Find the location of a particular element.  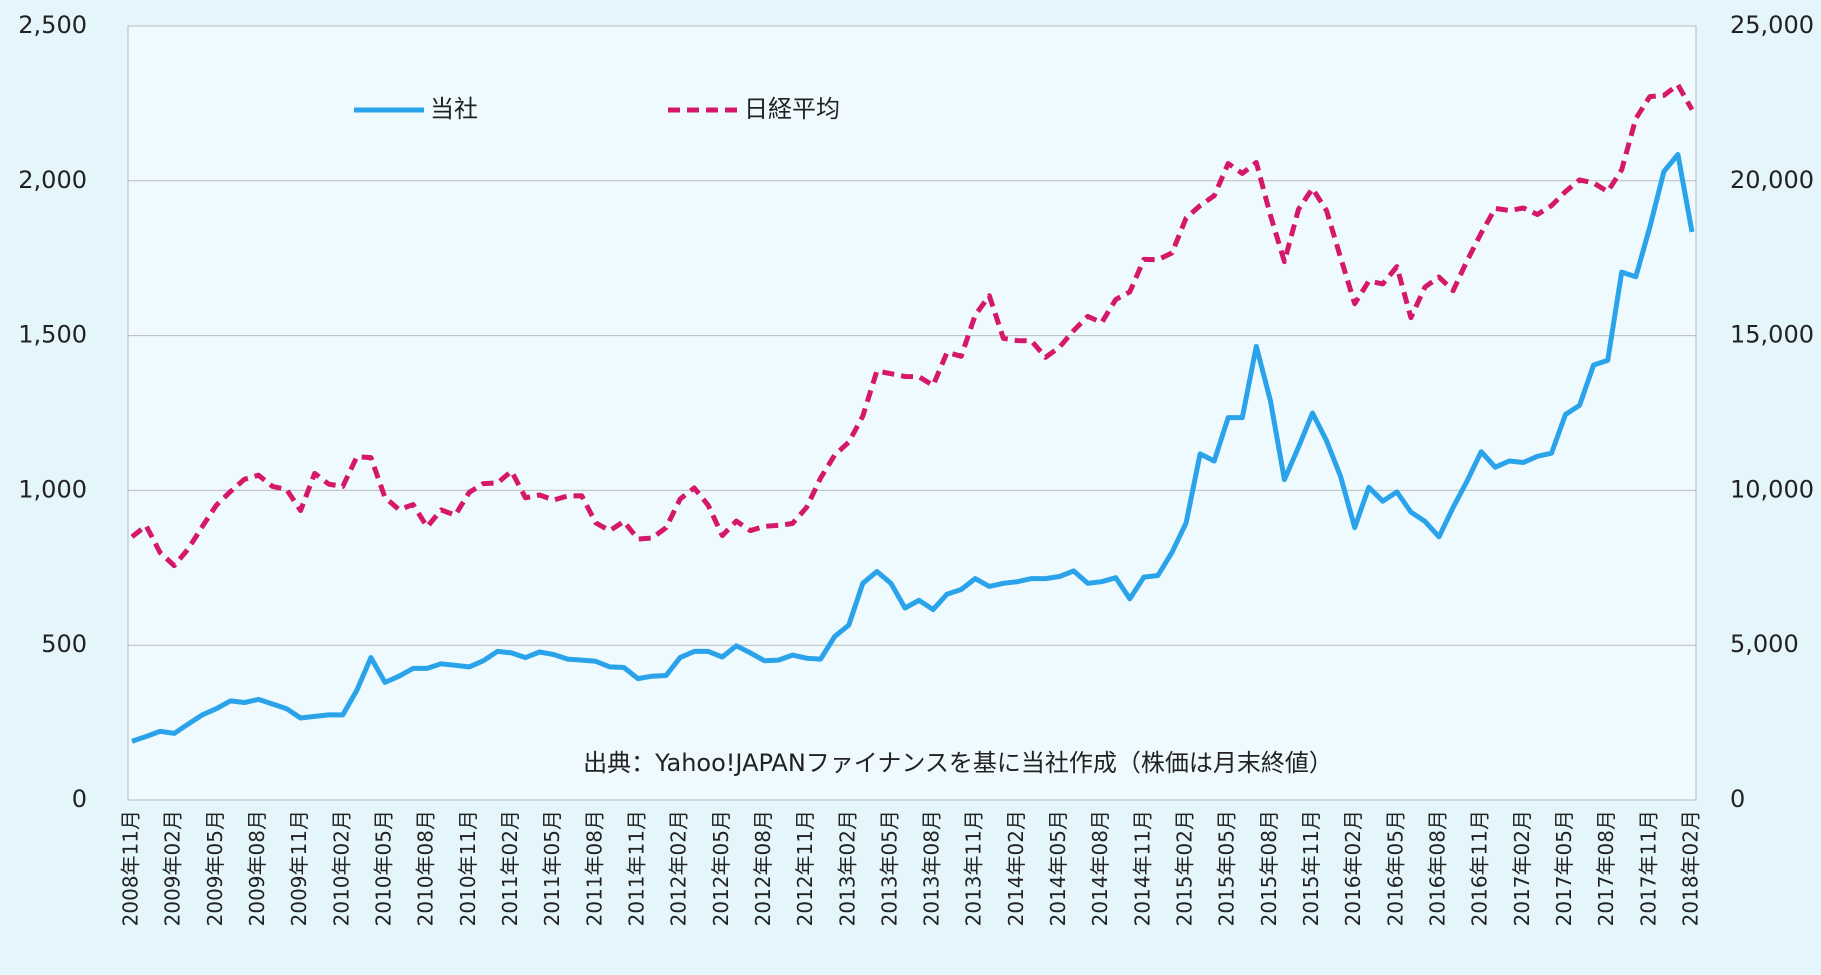

x-tick-label: 2009年02月 is located at coordinates (173, 868).